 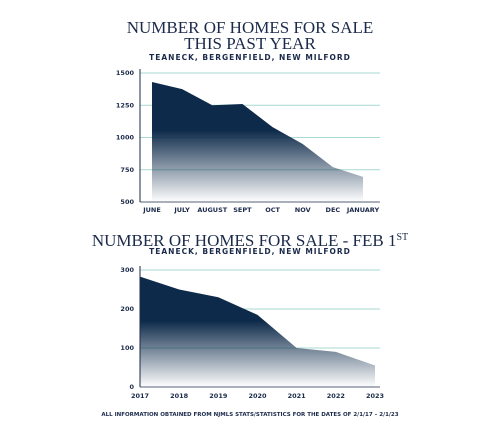 I want to click on y-tick-label: 750, so click(x=127, y=170).